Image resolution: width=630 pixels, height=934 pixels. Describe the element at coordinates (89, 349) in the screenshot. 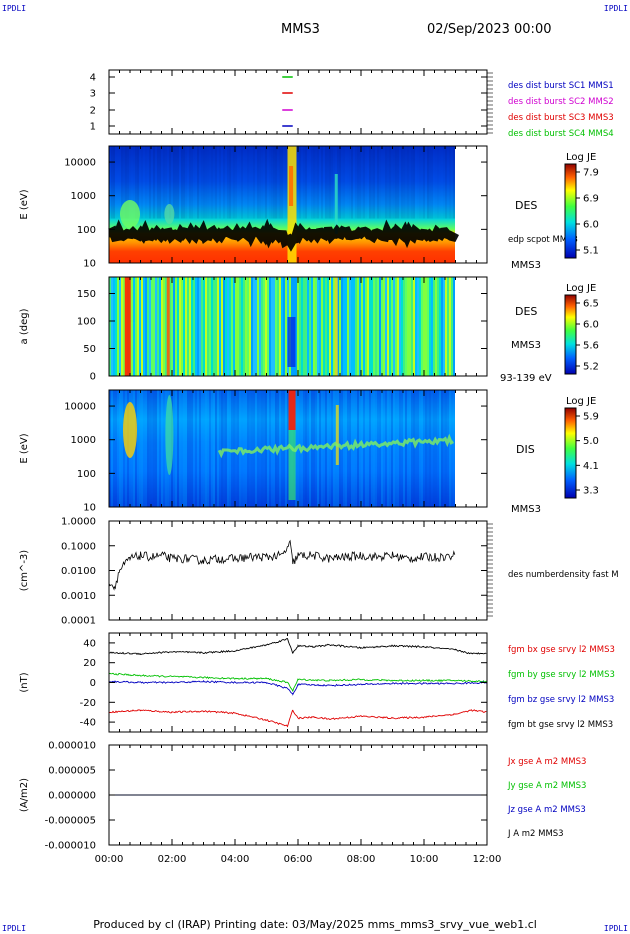

I see `y-tick-label: 50` at that location.